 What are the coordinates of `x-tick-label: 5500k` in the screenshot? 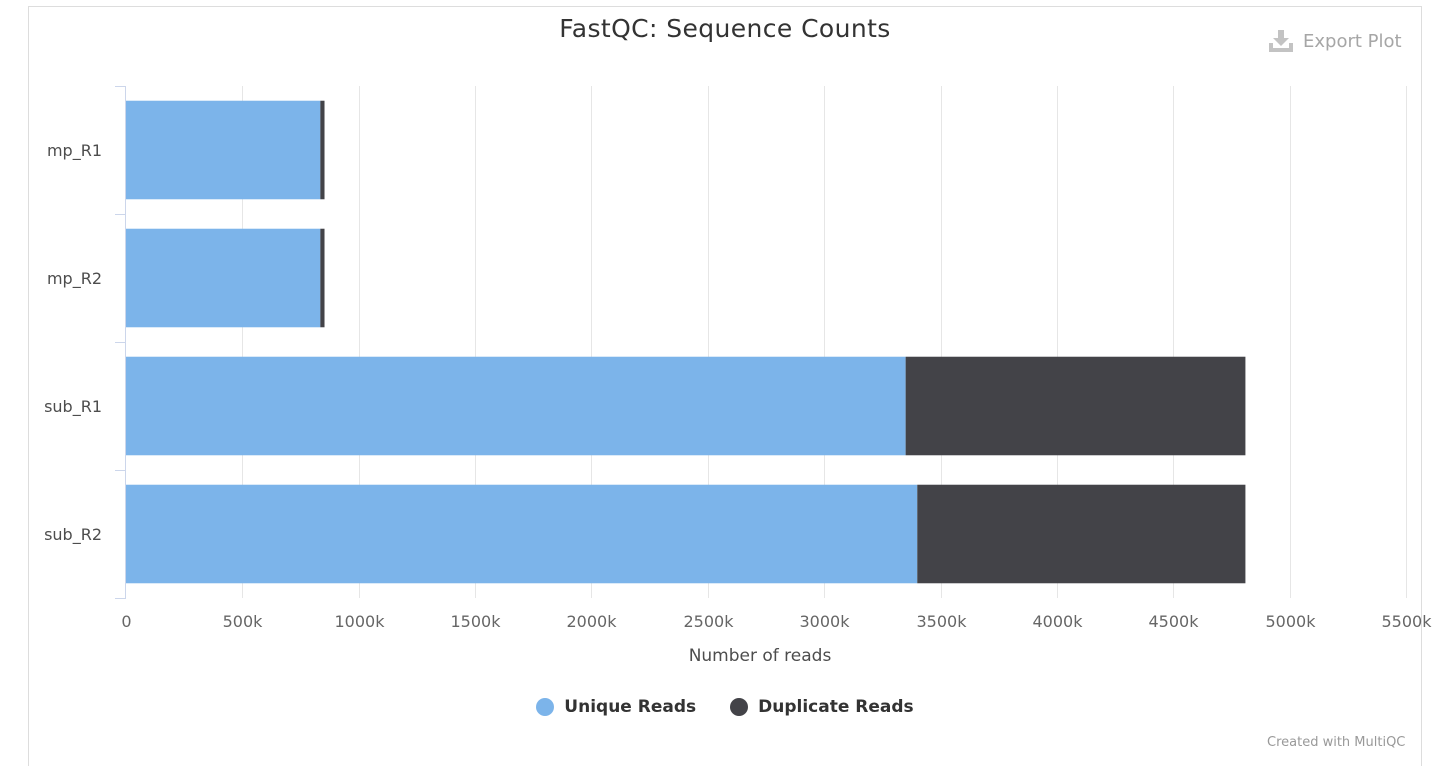 It's located at (1407, 621).